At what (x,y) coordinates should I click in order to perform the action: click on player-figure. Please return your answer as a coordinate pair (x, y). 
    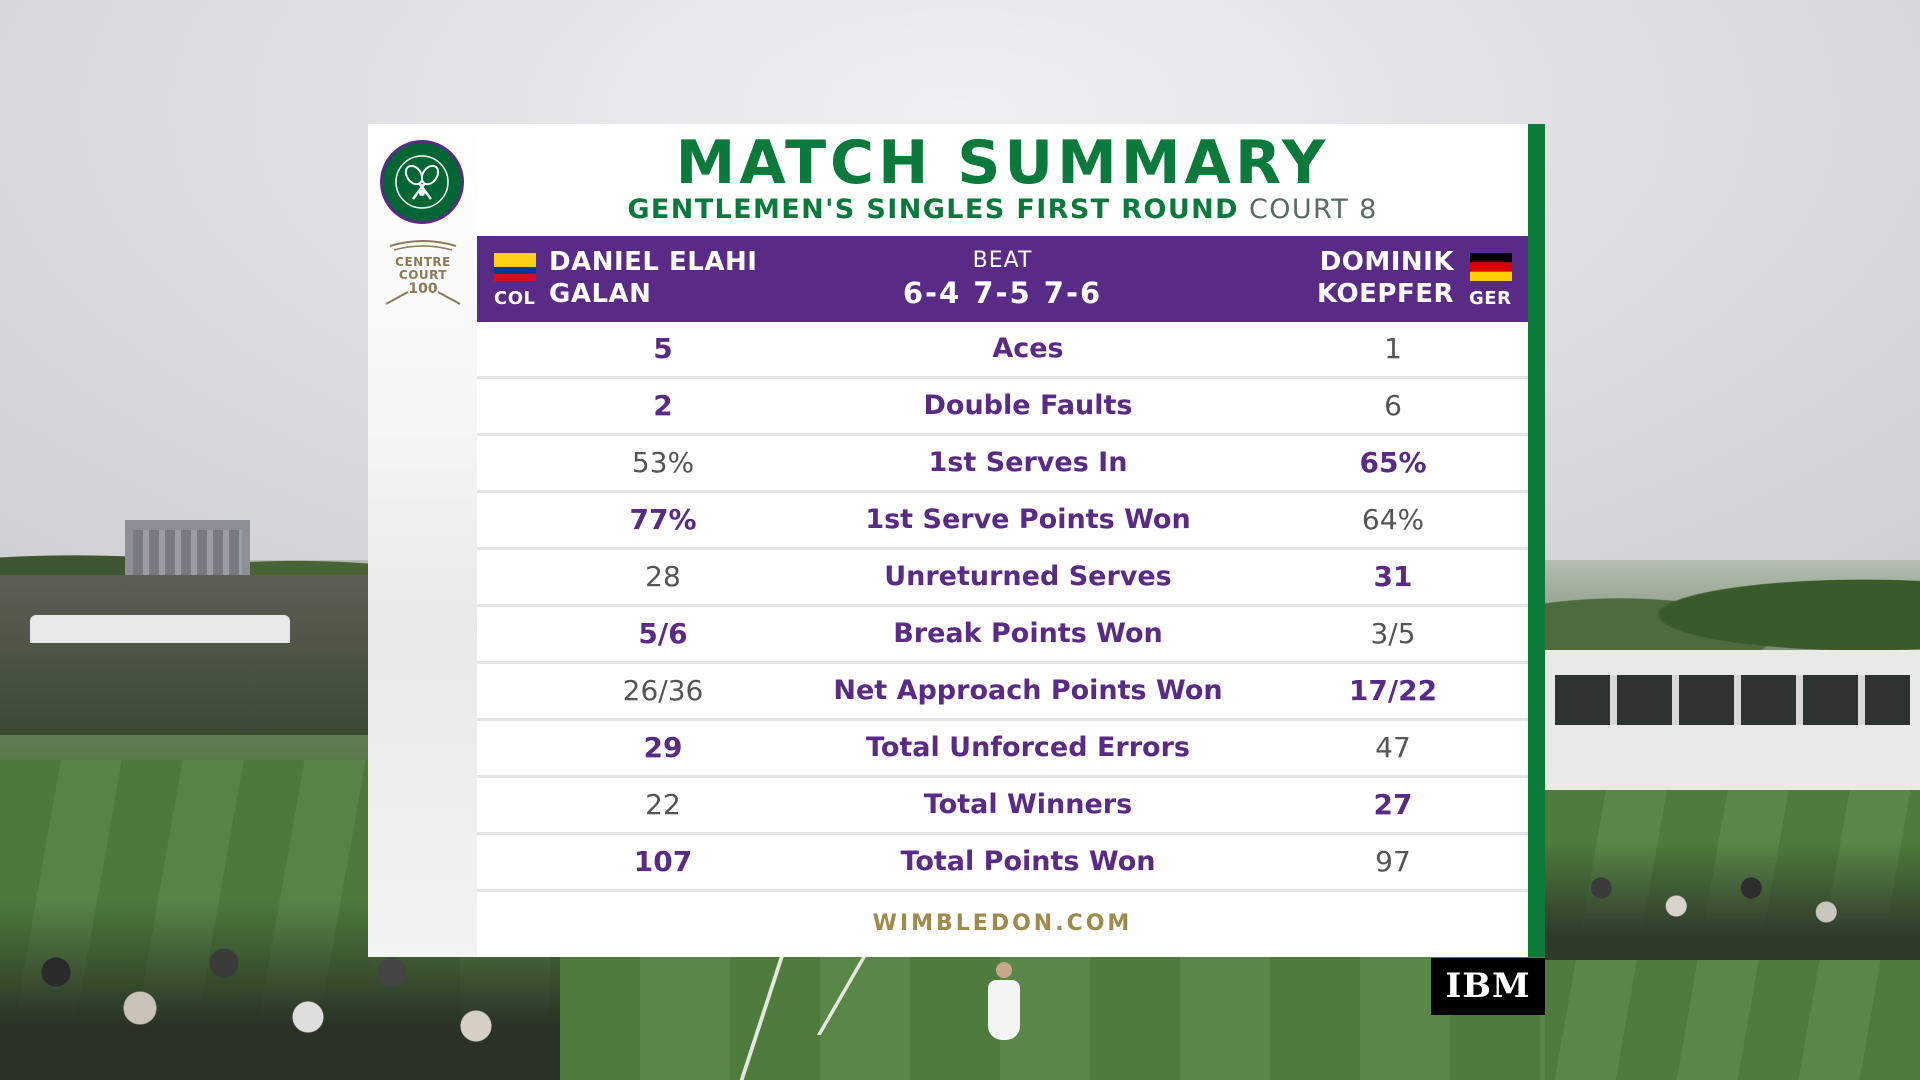
    Looking at the image, I should click on (1004, 1021).